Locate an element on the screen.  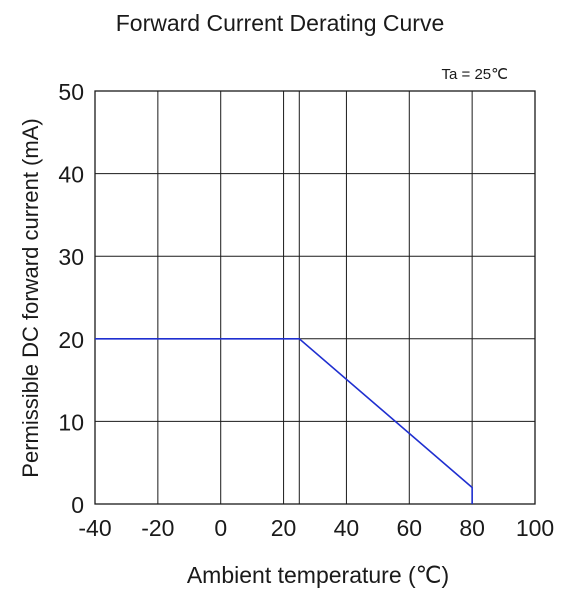
y-tick-label-1: 10 is located at coordinates (71, 422).